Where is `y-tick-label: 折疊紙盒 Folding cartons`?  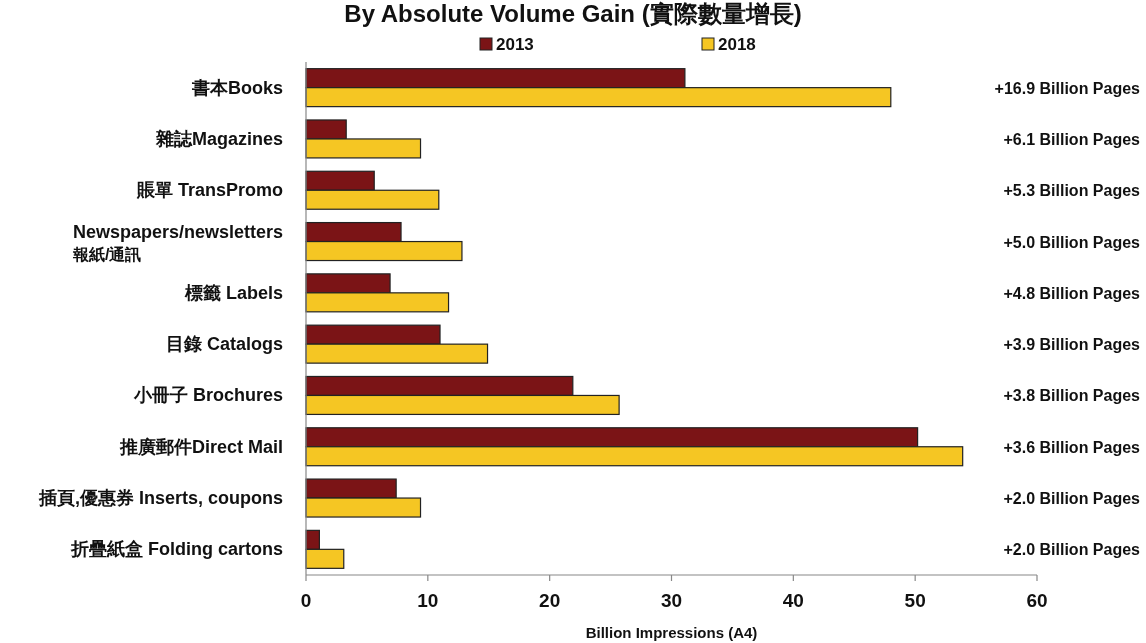 y-tick-label: 折疊紙盒 Folding cartons is located at coordinates (176, 549).